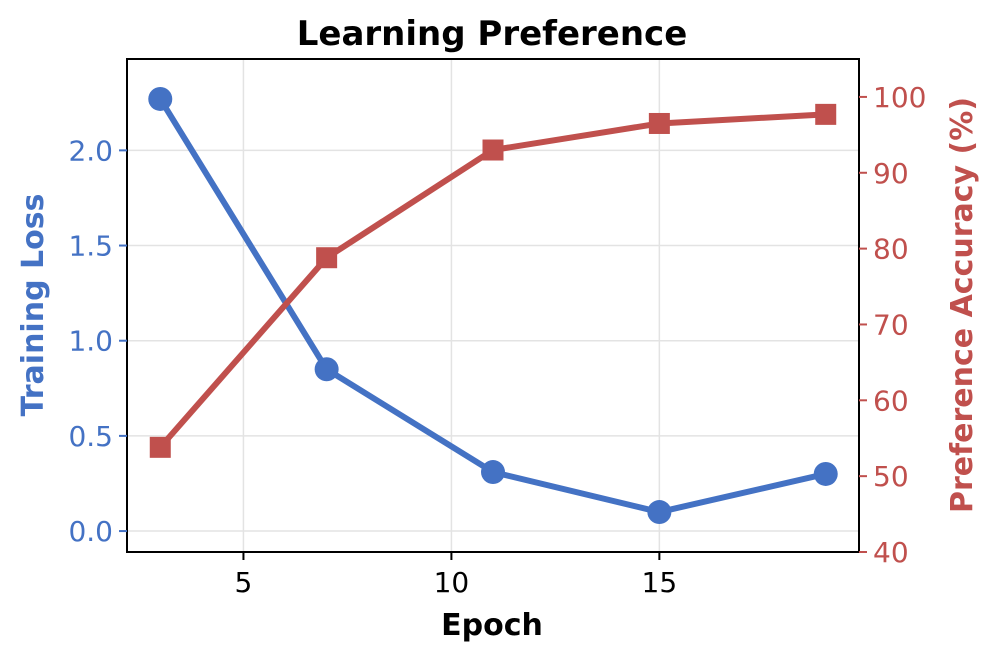 Image resolution: width=996 pixels, height=659 pixels. I want to click on y-tick-label-right: 100, so click(899, 97).